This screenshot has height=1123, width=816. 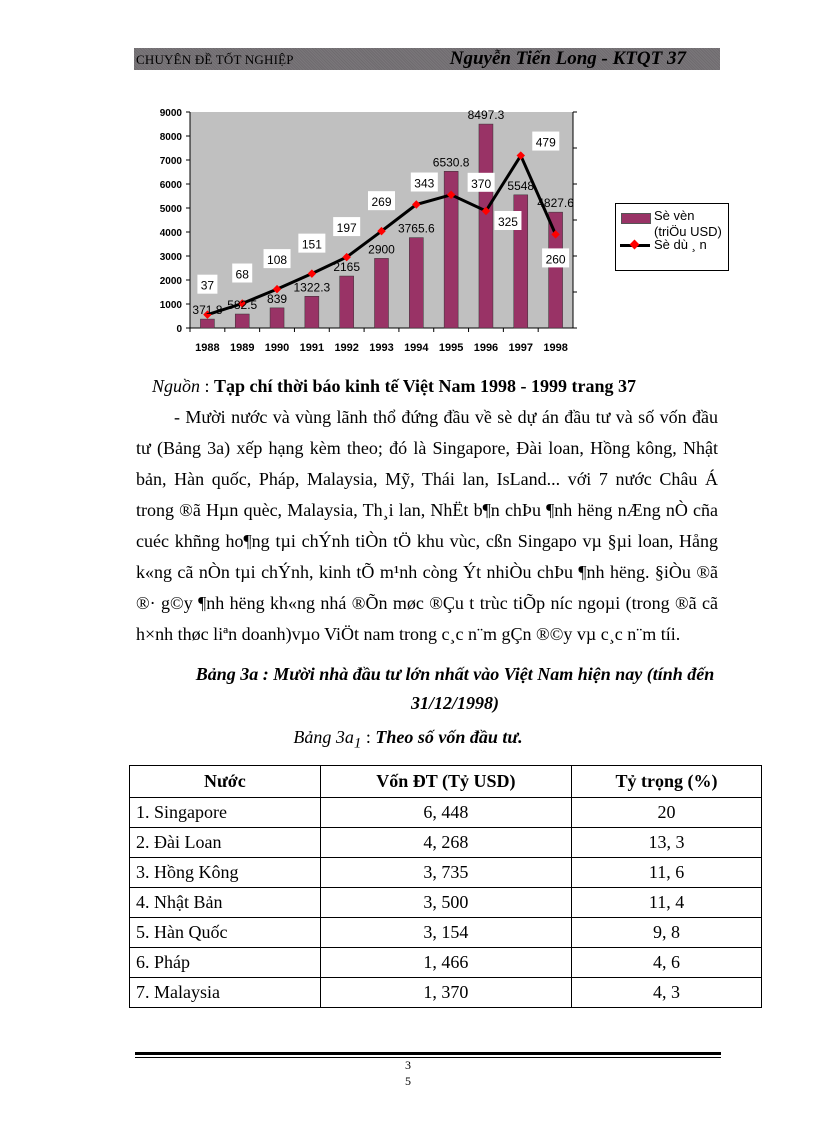 I want to click on line-data-label: 370, so click(x=481, y=184).